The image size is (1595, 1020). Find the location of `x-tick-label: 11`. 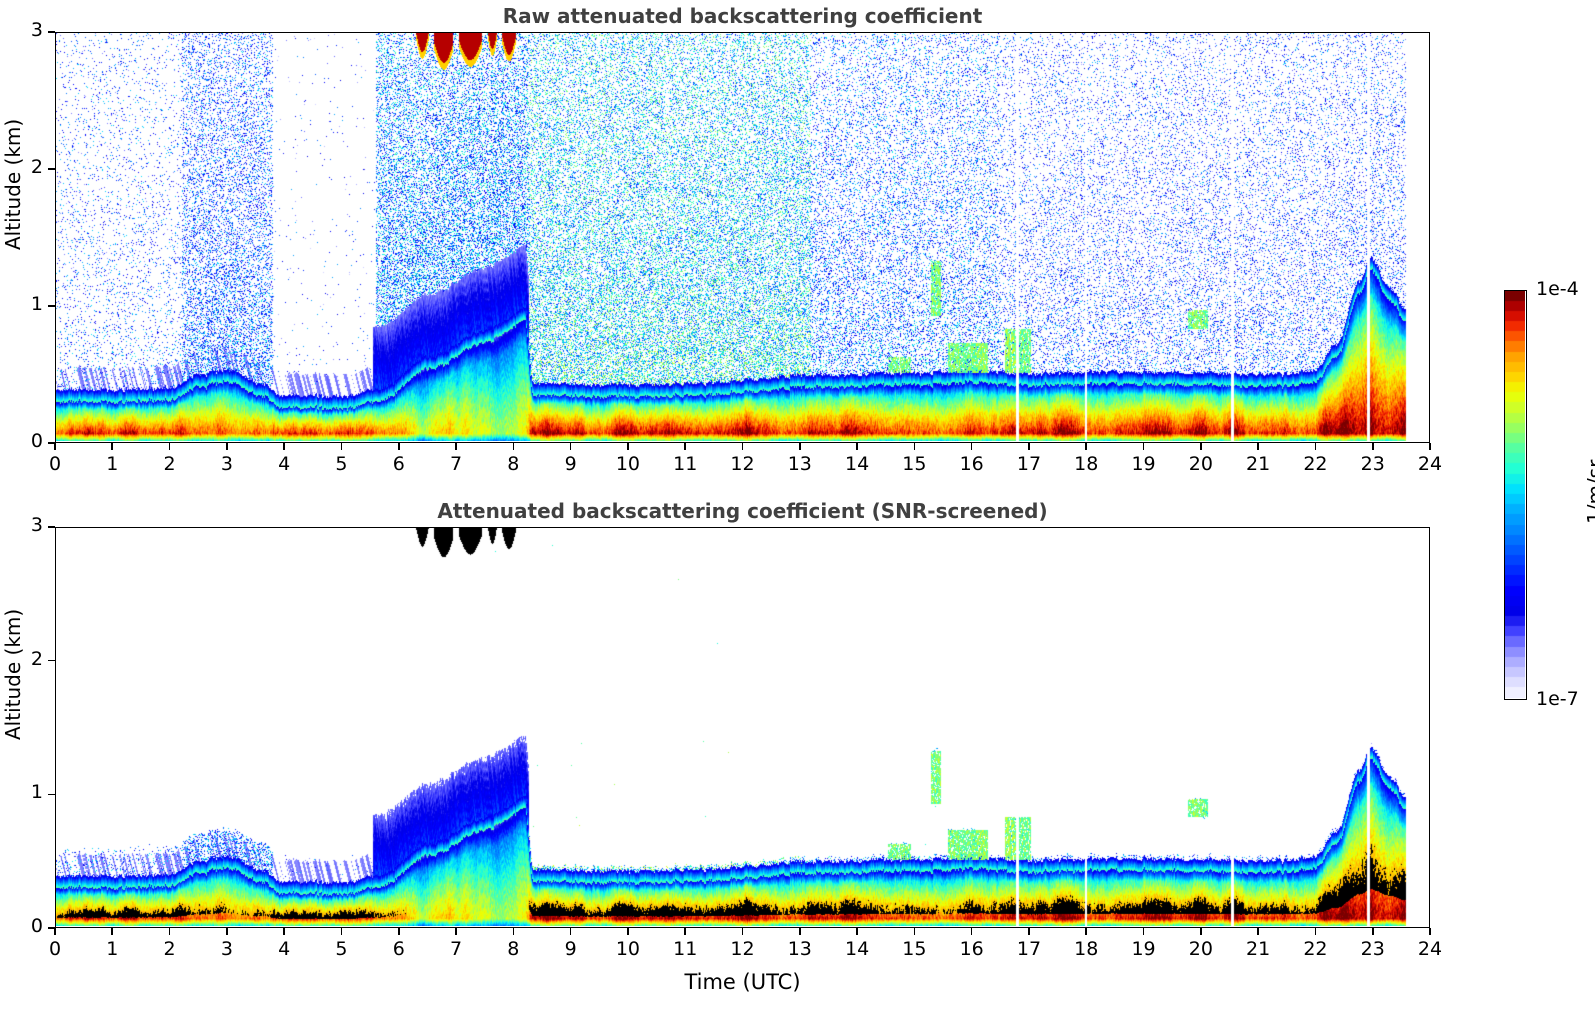

x-tick-label: 11 is located at coordinates (685, 464).